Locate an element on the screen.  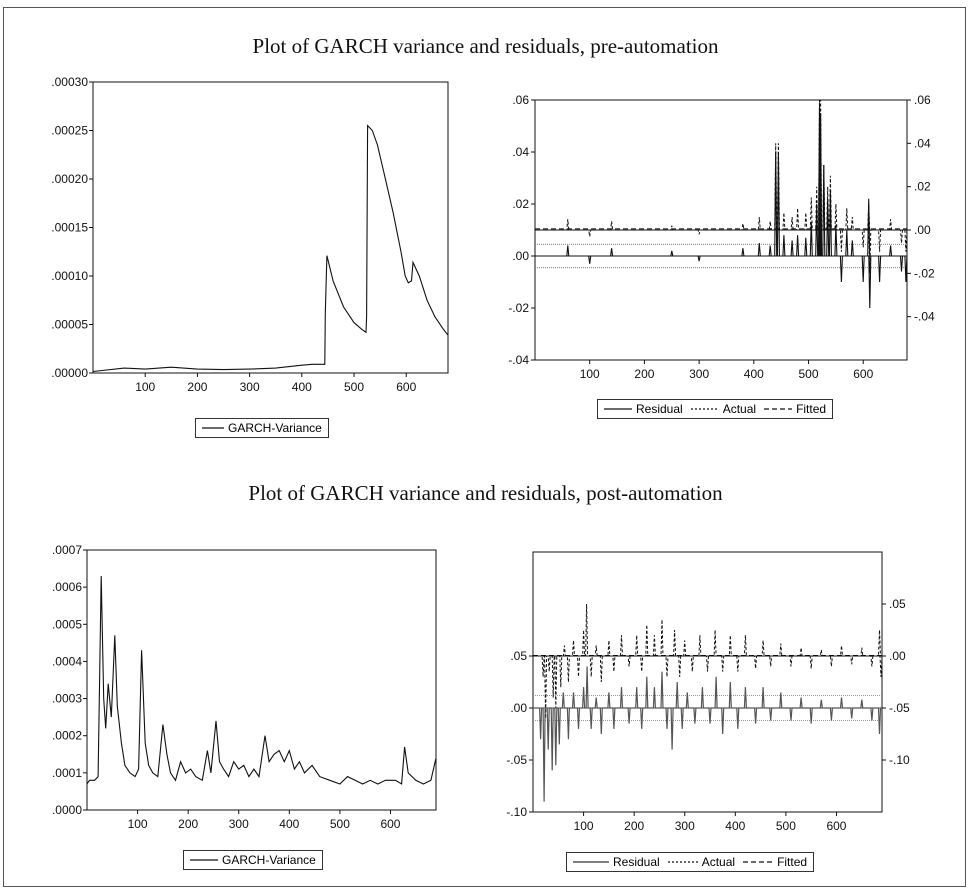
y-tick-label: .00015 is located at coordinates (69, 228).